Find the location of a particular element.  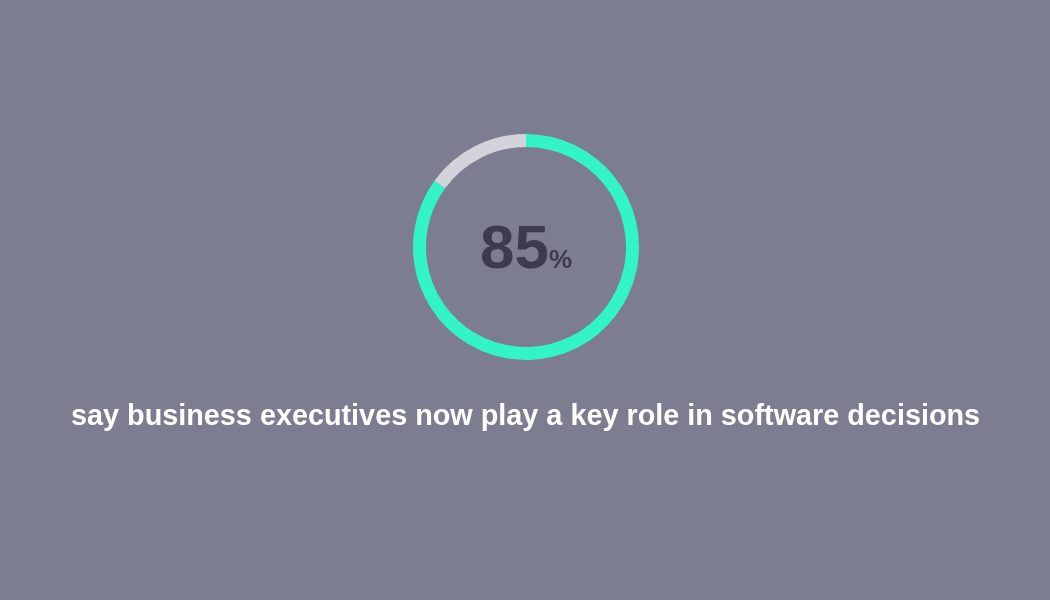

text: say business executives now play a key role in software decisions is located at coordinates (526, 415).